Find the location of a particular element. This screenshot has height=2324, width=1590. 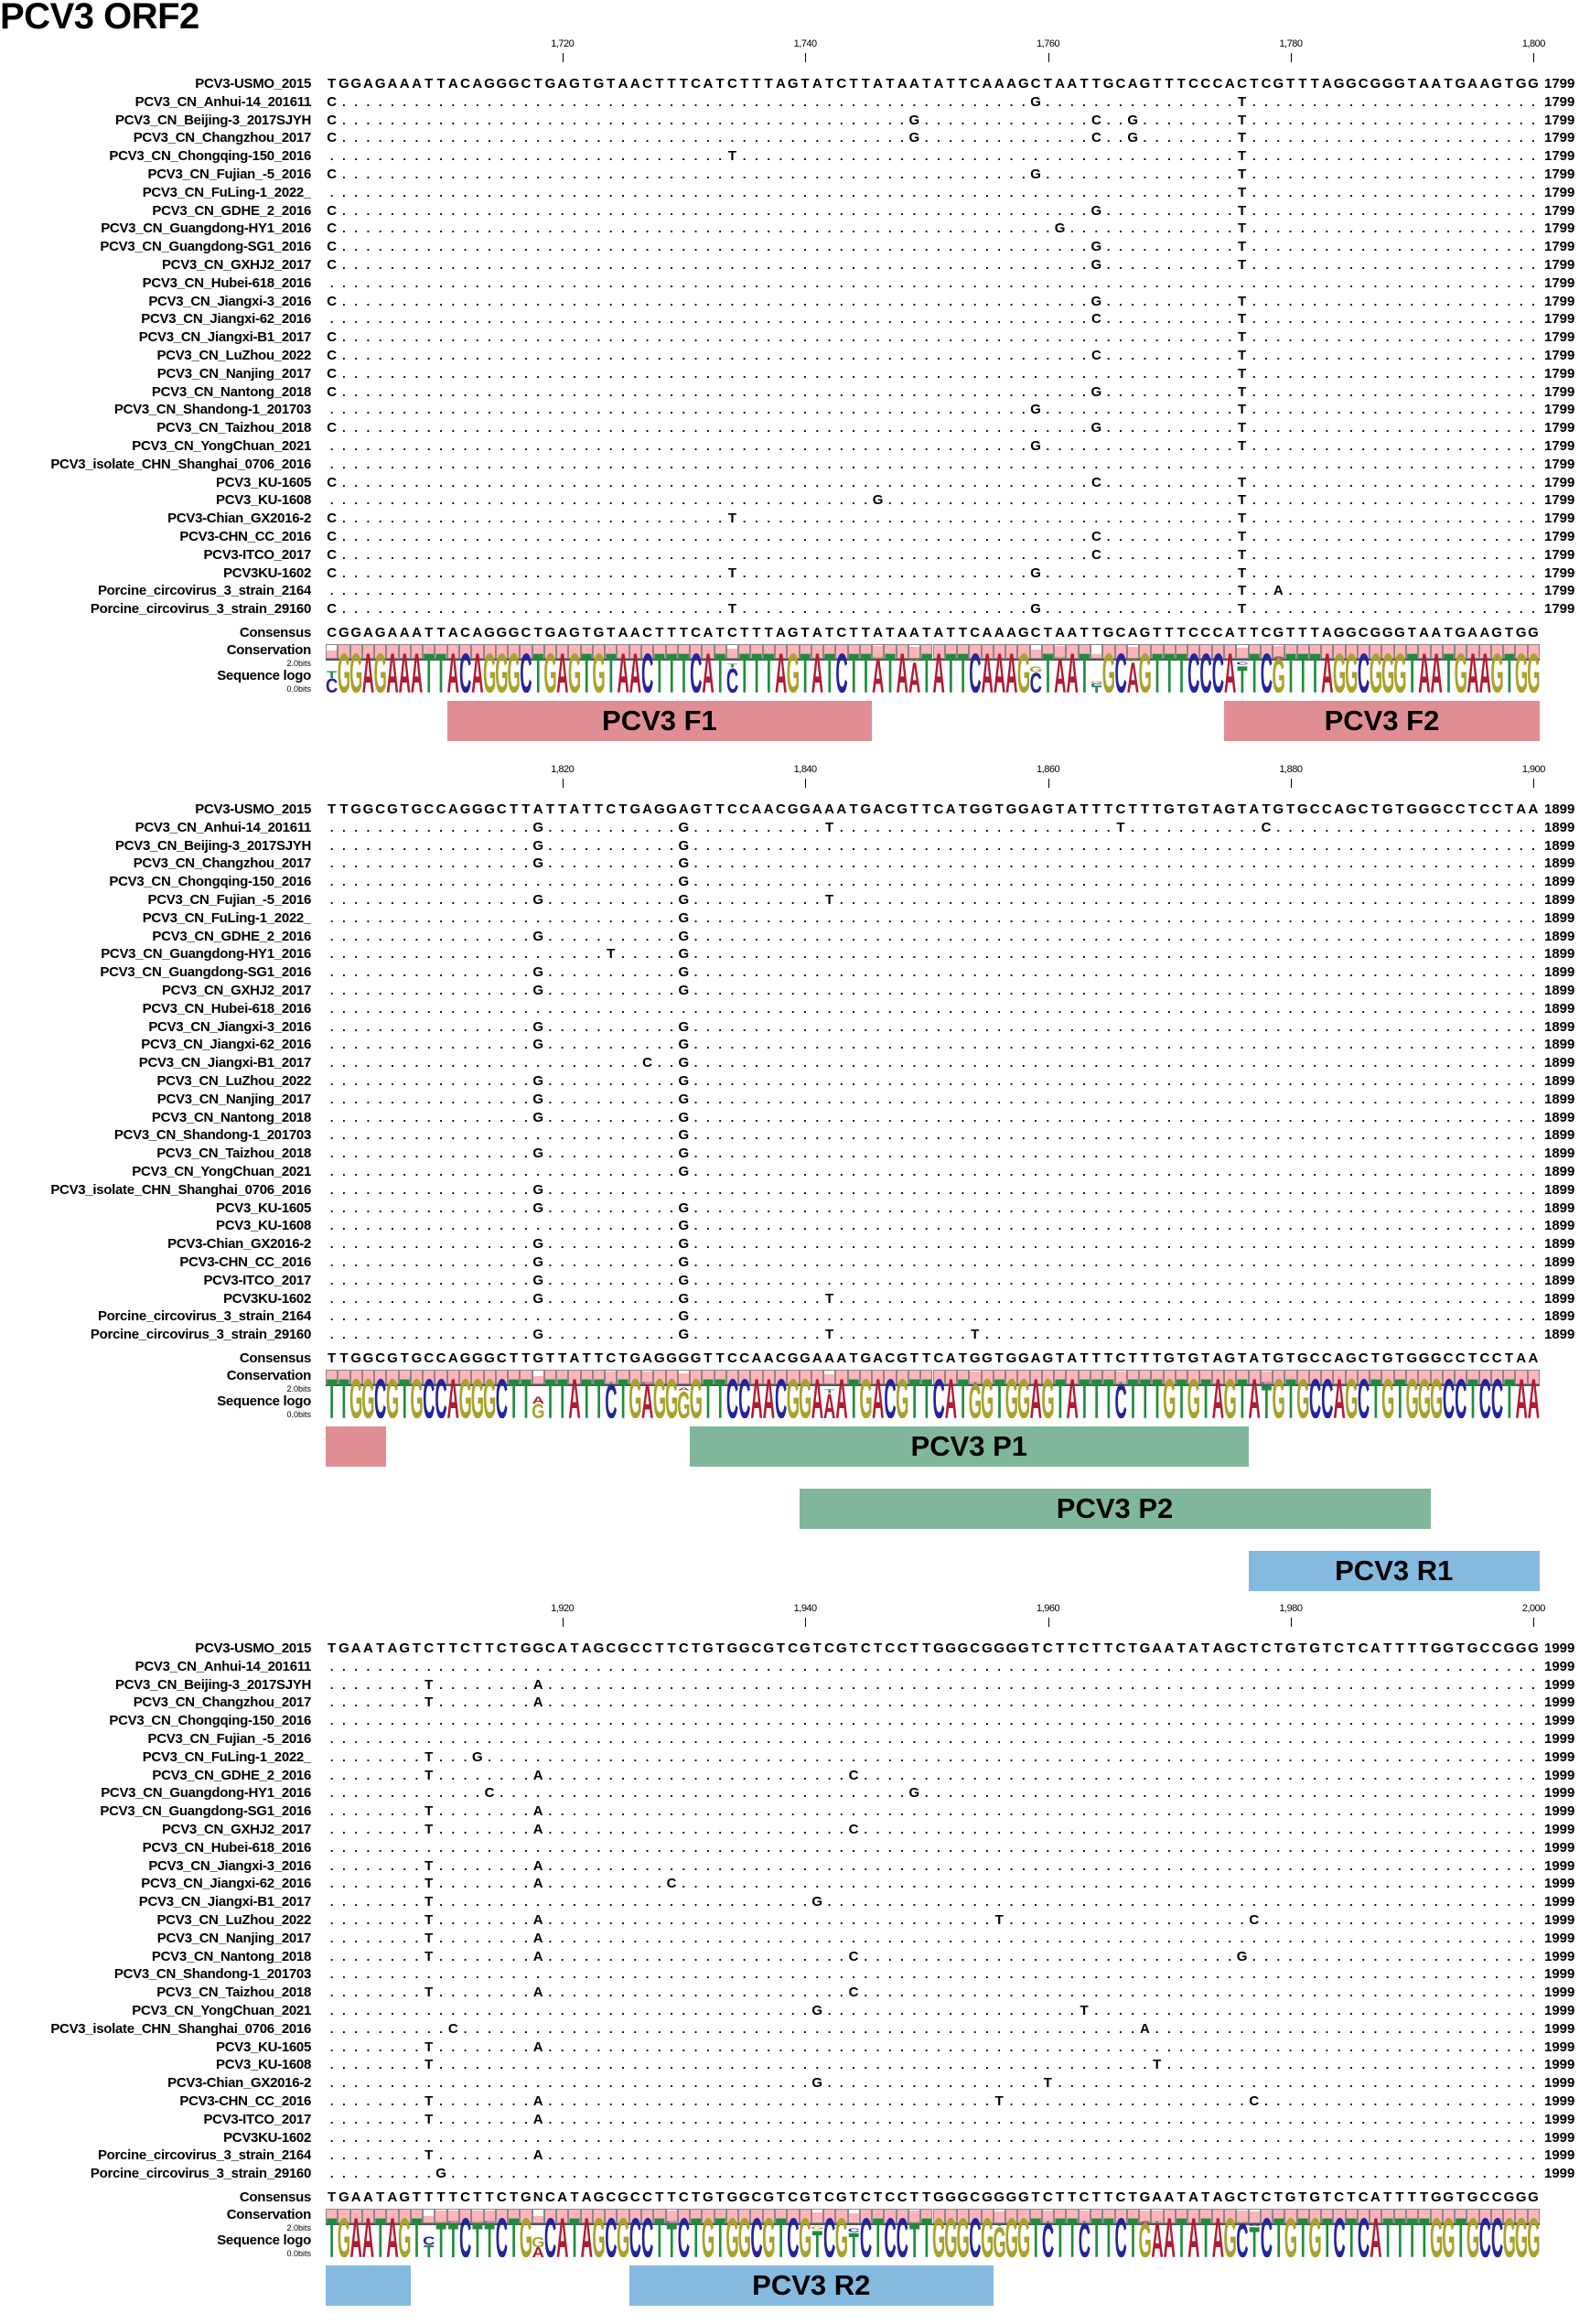

base: C is located at coordinates (1266, 827).